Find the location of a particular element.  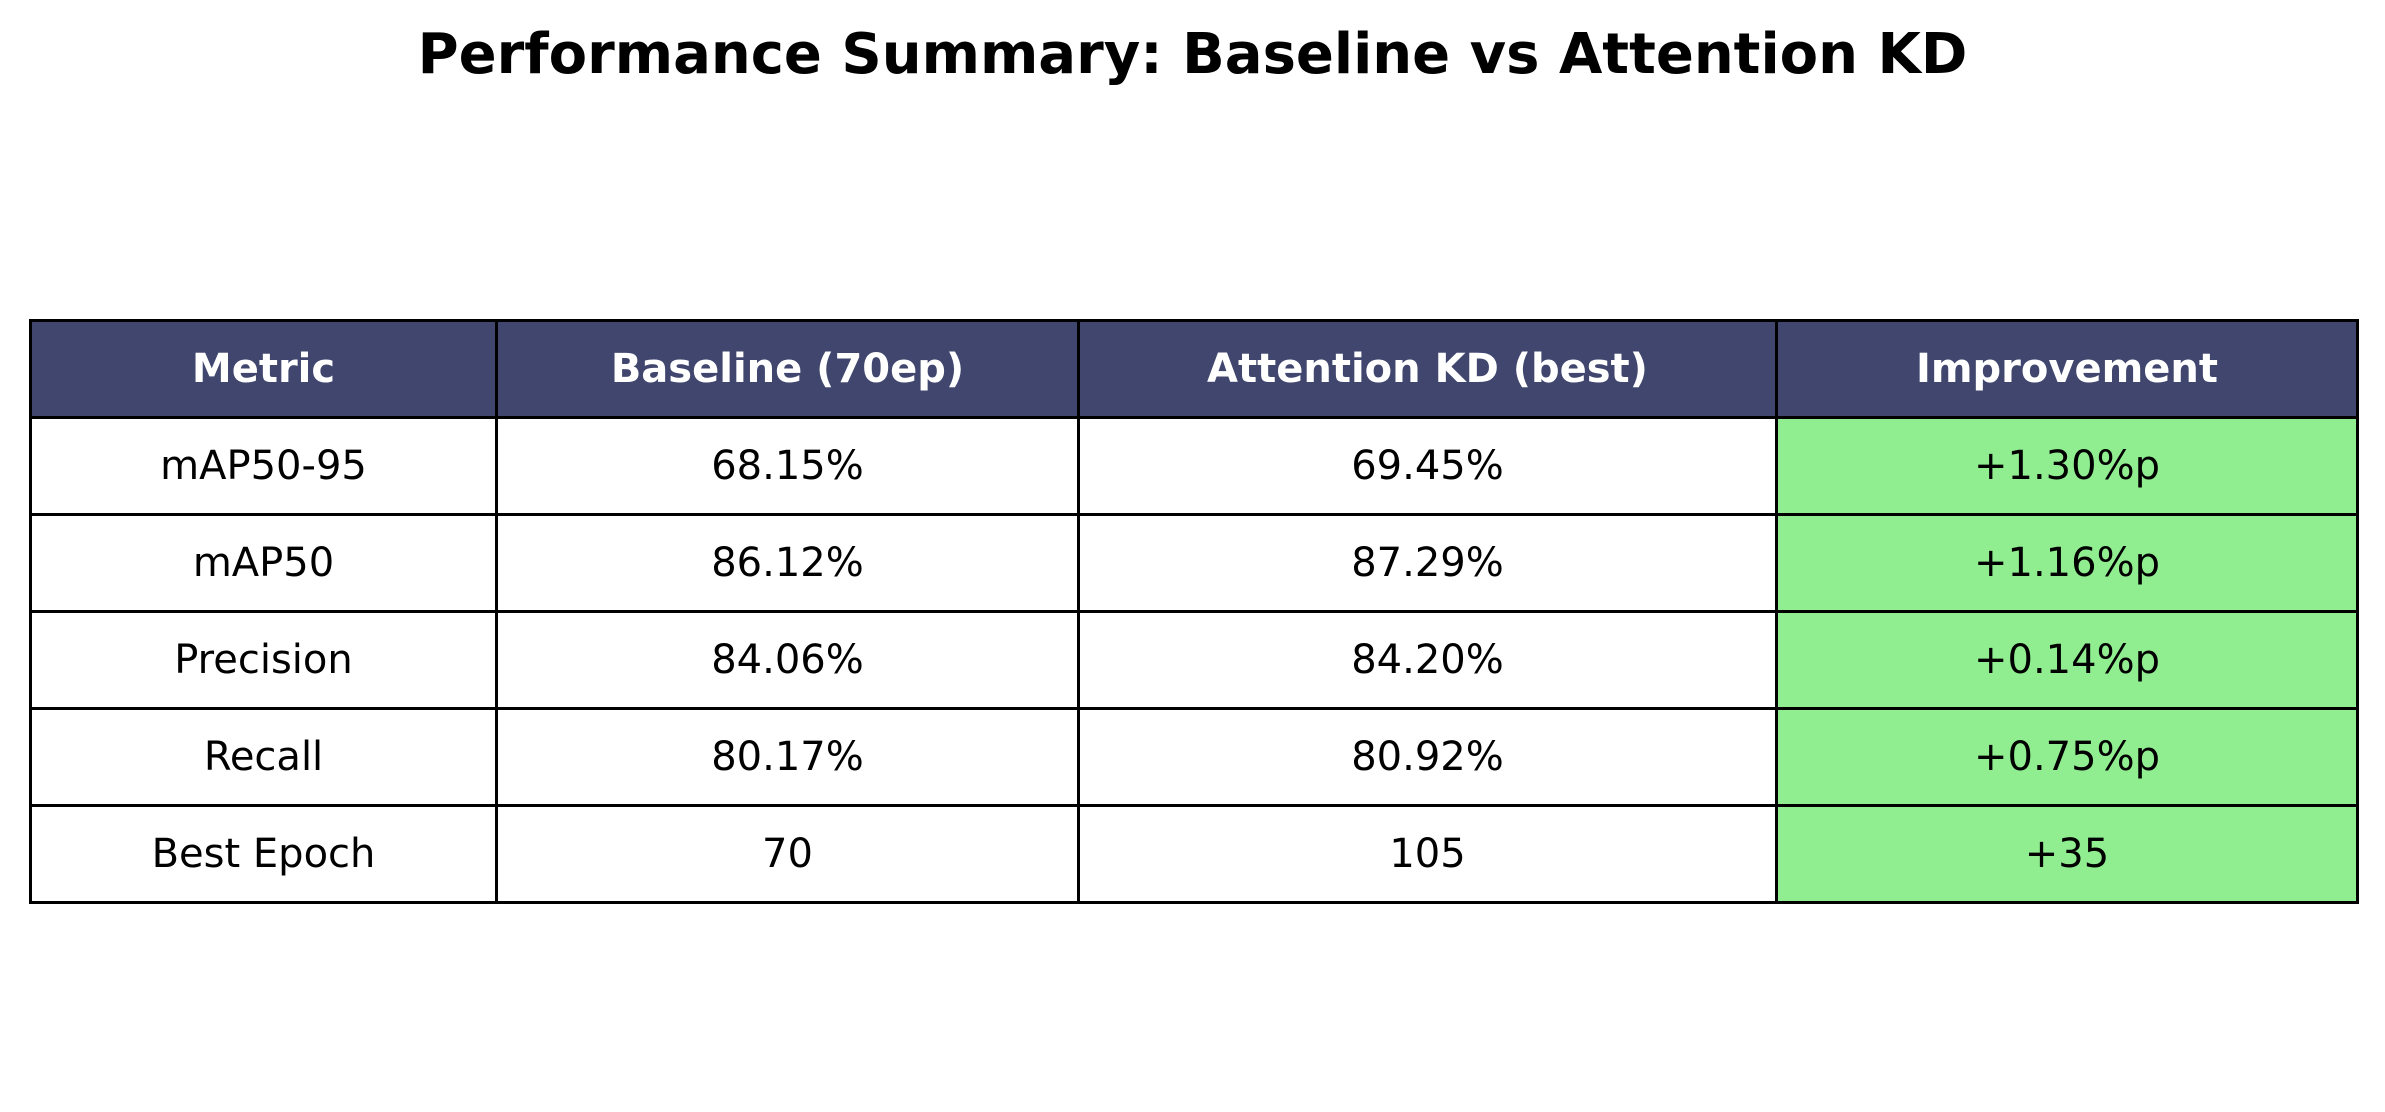

metric-cell: Precision is located at coordinates (263, 660).